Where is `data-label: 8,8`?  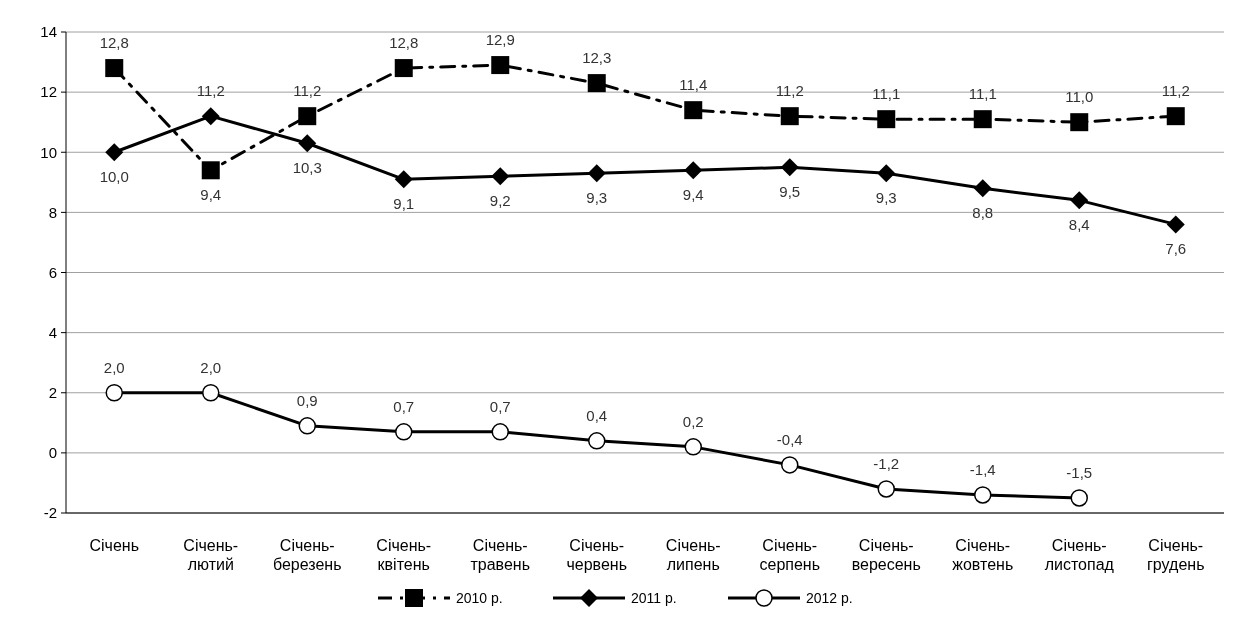
data-label: 8,8 is located at coordinates (983, 213).